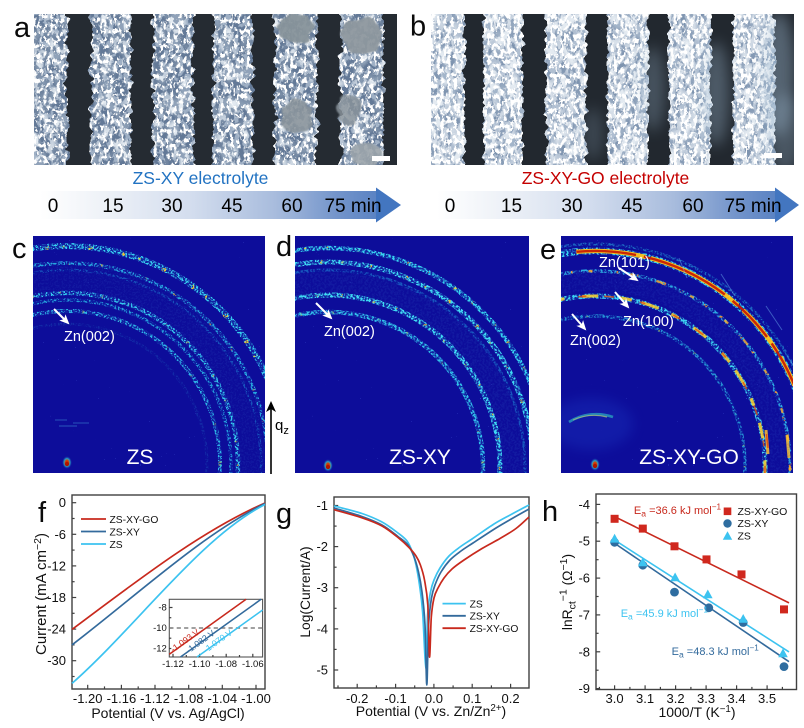  Describe the element at coordinates (19, 249) in the screenshot. I see `svg-text: c` at that location.